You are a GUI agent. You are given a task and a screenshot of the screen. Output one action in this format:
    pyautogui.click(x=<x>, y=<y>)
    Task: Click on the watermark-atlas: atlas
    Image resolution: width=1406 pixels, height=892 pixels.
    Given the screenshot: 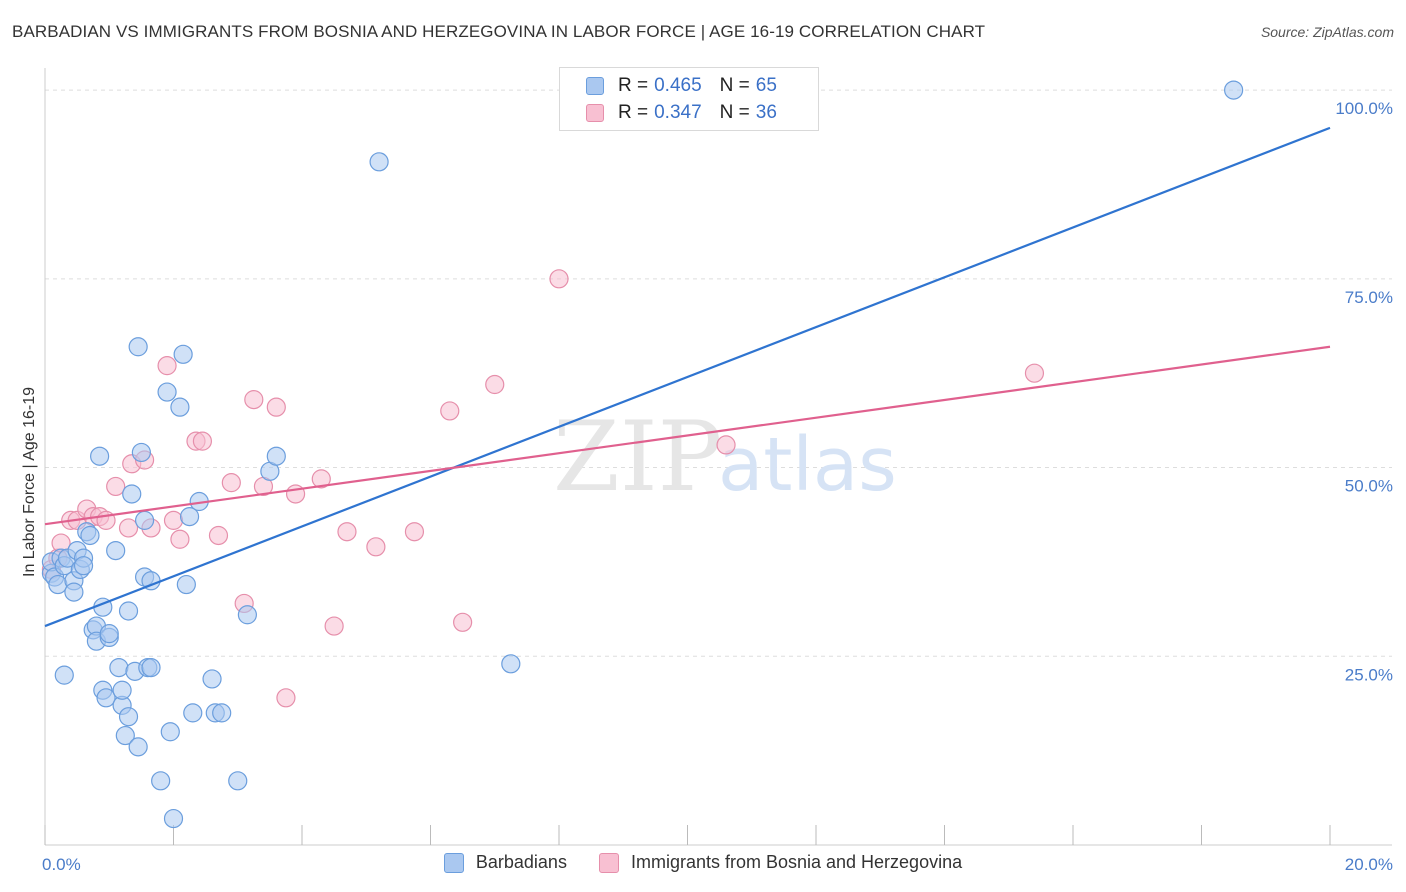 What is the action you would take?
    pyautogui.click(x=807, y=465)
    